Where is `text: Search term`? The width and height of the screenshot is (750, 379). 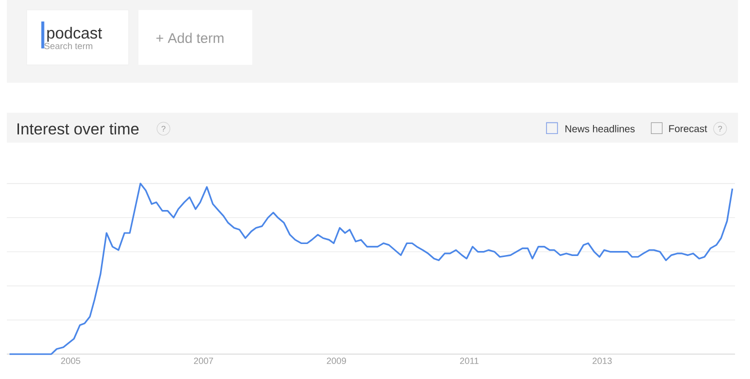 text: Search term is located at coordinates (68, 46).